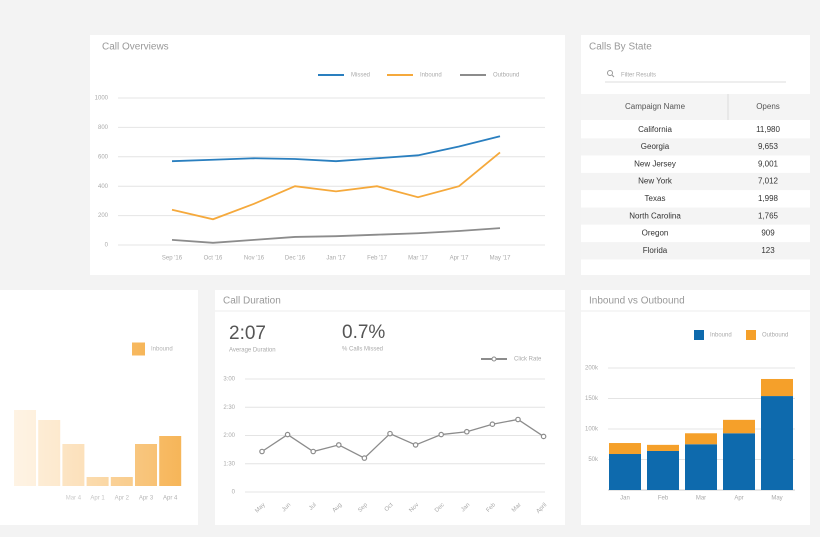  Describe the element at coordinates (103, 187) in the screenshot. I see `y-tick-label: 400` at that location.